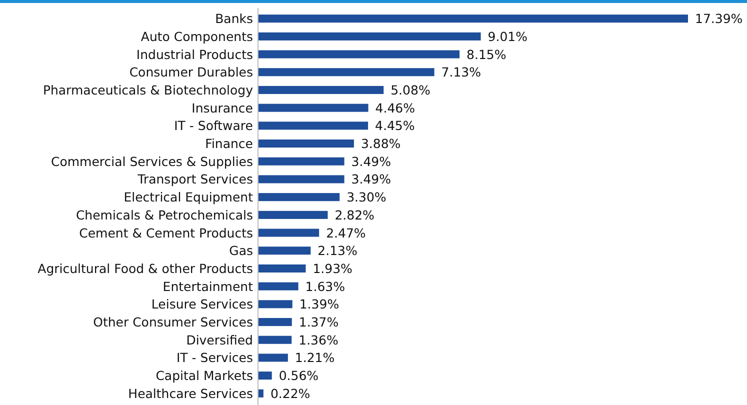 The image size is (747, 405). Describe the element at coordinates (214, 358) in the screenshot. I see `y-tick-label: IT - Services` at that location.